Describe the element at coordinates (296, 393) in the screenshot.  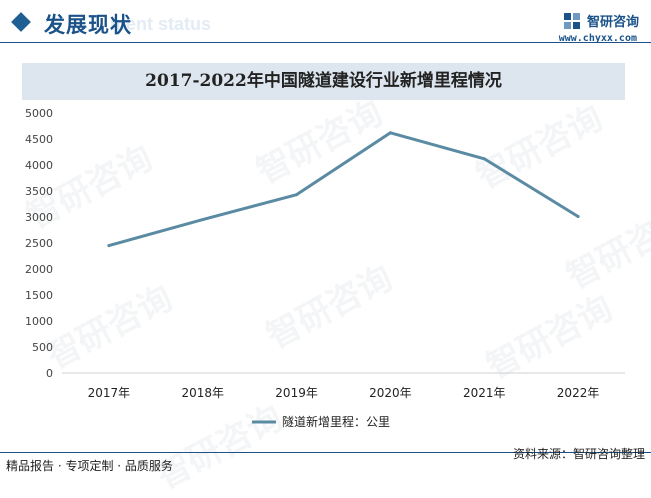
I see `x-tick-label: 2019年` at that location.